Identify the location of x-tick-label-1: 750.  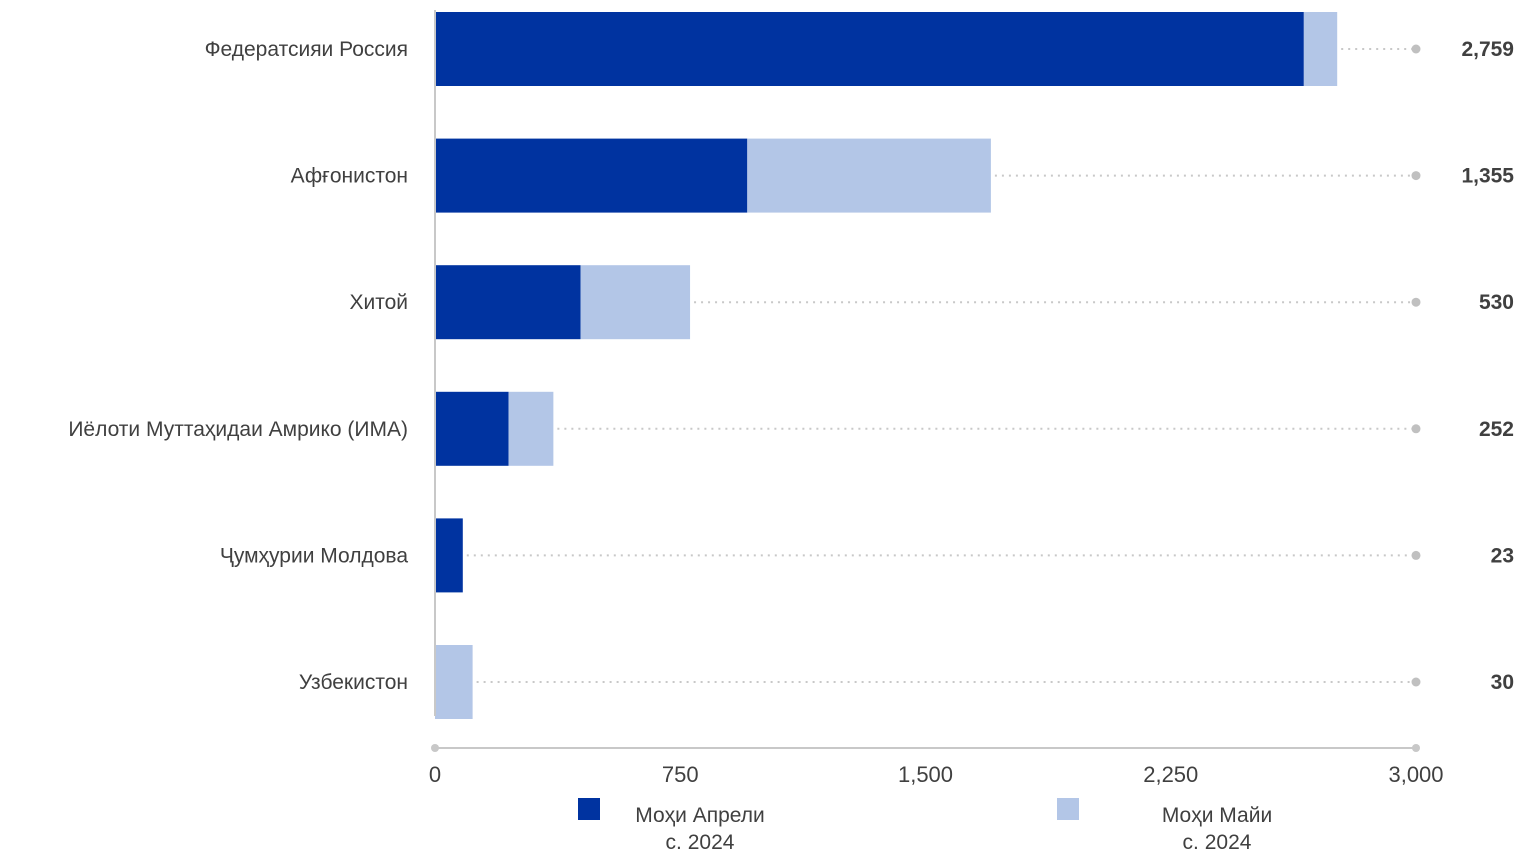
(680, 774).